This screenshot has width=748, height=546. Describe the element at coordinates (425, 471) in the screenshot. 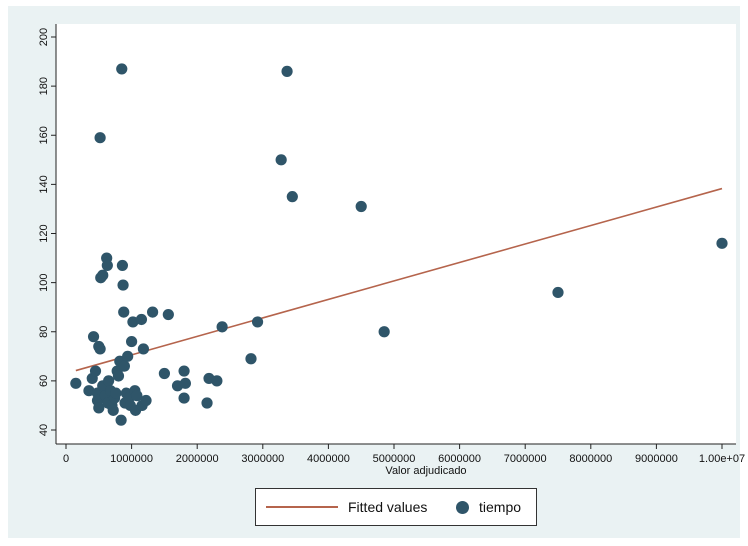

I see `x-axis-title: Valor adjudicado` at that location.